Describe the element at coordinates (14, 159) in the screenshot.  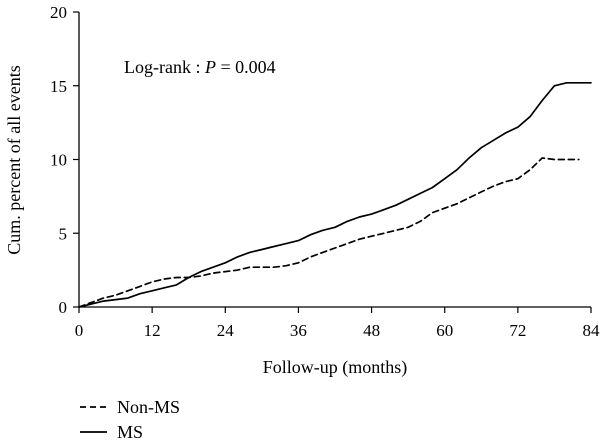
I see `y-axis-title: Cum. percent of all events` at that location.